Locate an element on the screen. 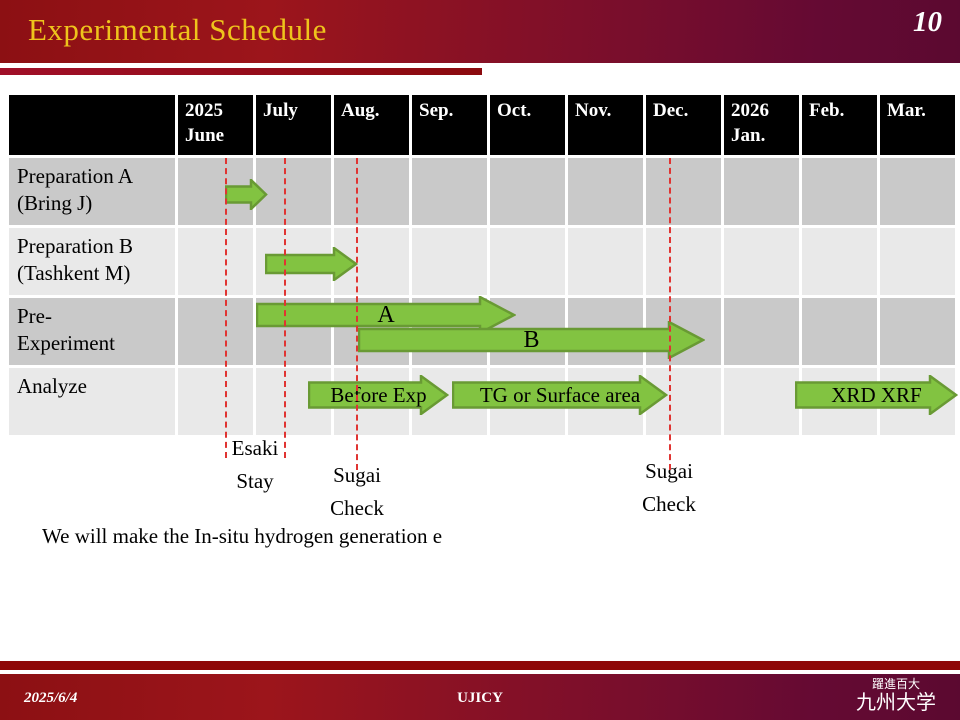 Image resolution: width=960 pixels, height=720 pixels. column-header-jan-2026: 2026 Jan. is located at coordinates (761, 125).